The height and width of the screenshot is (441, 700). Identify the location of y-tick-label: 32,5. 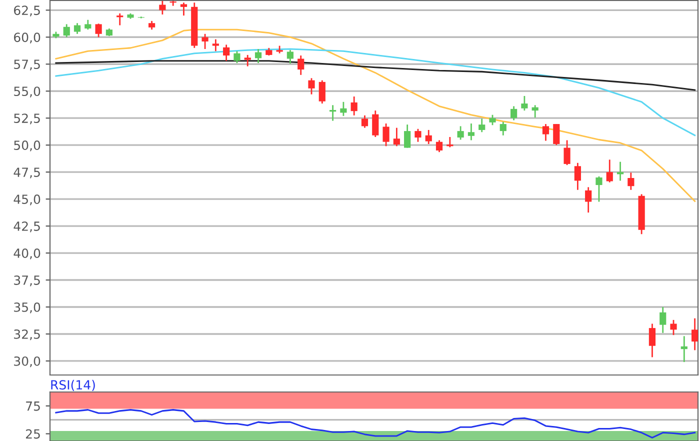
(27, 334).